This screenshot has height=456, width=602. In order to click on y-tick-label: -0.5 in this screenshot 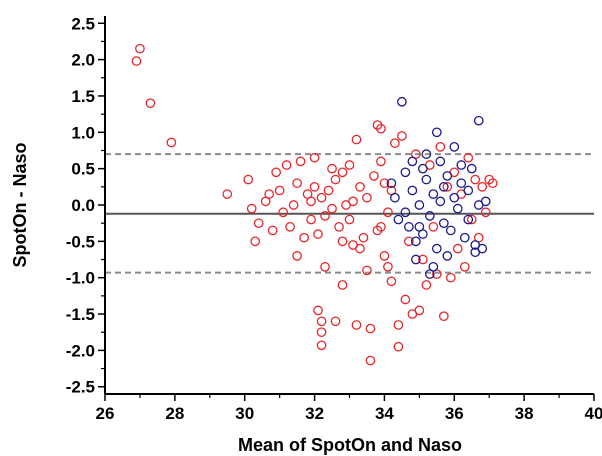, I will do `click(80, 241)`.